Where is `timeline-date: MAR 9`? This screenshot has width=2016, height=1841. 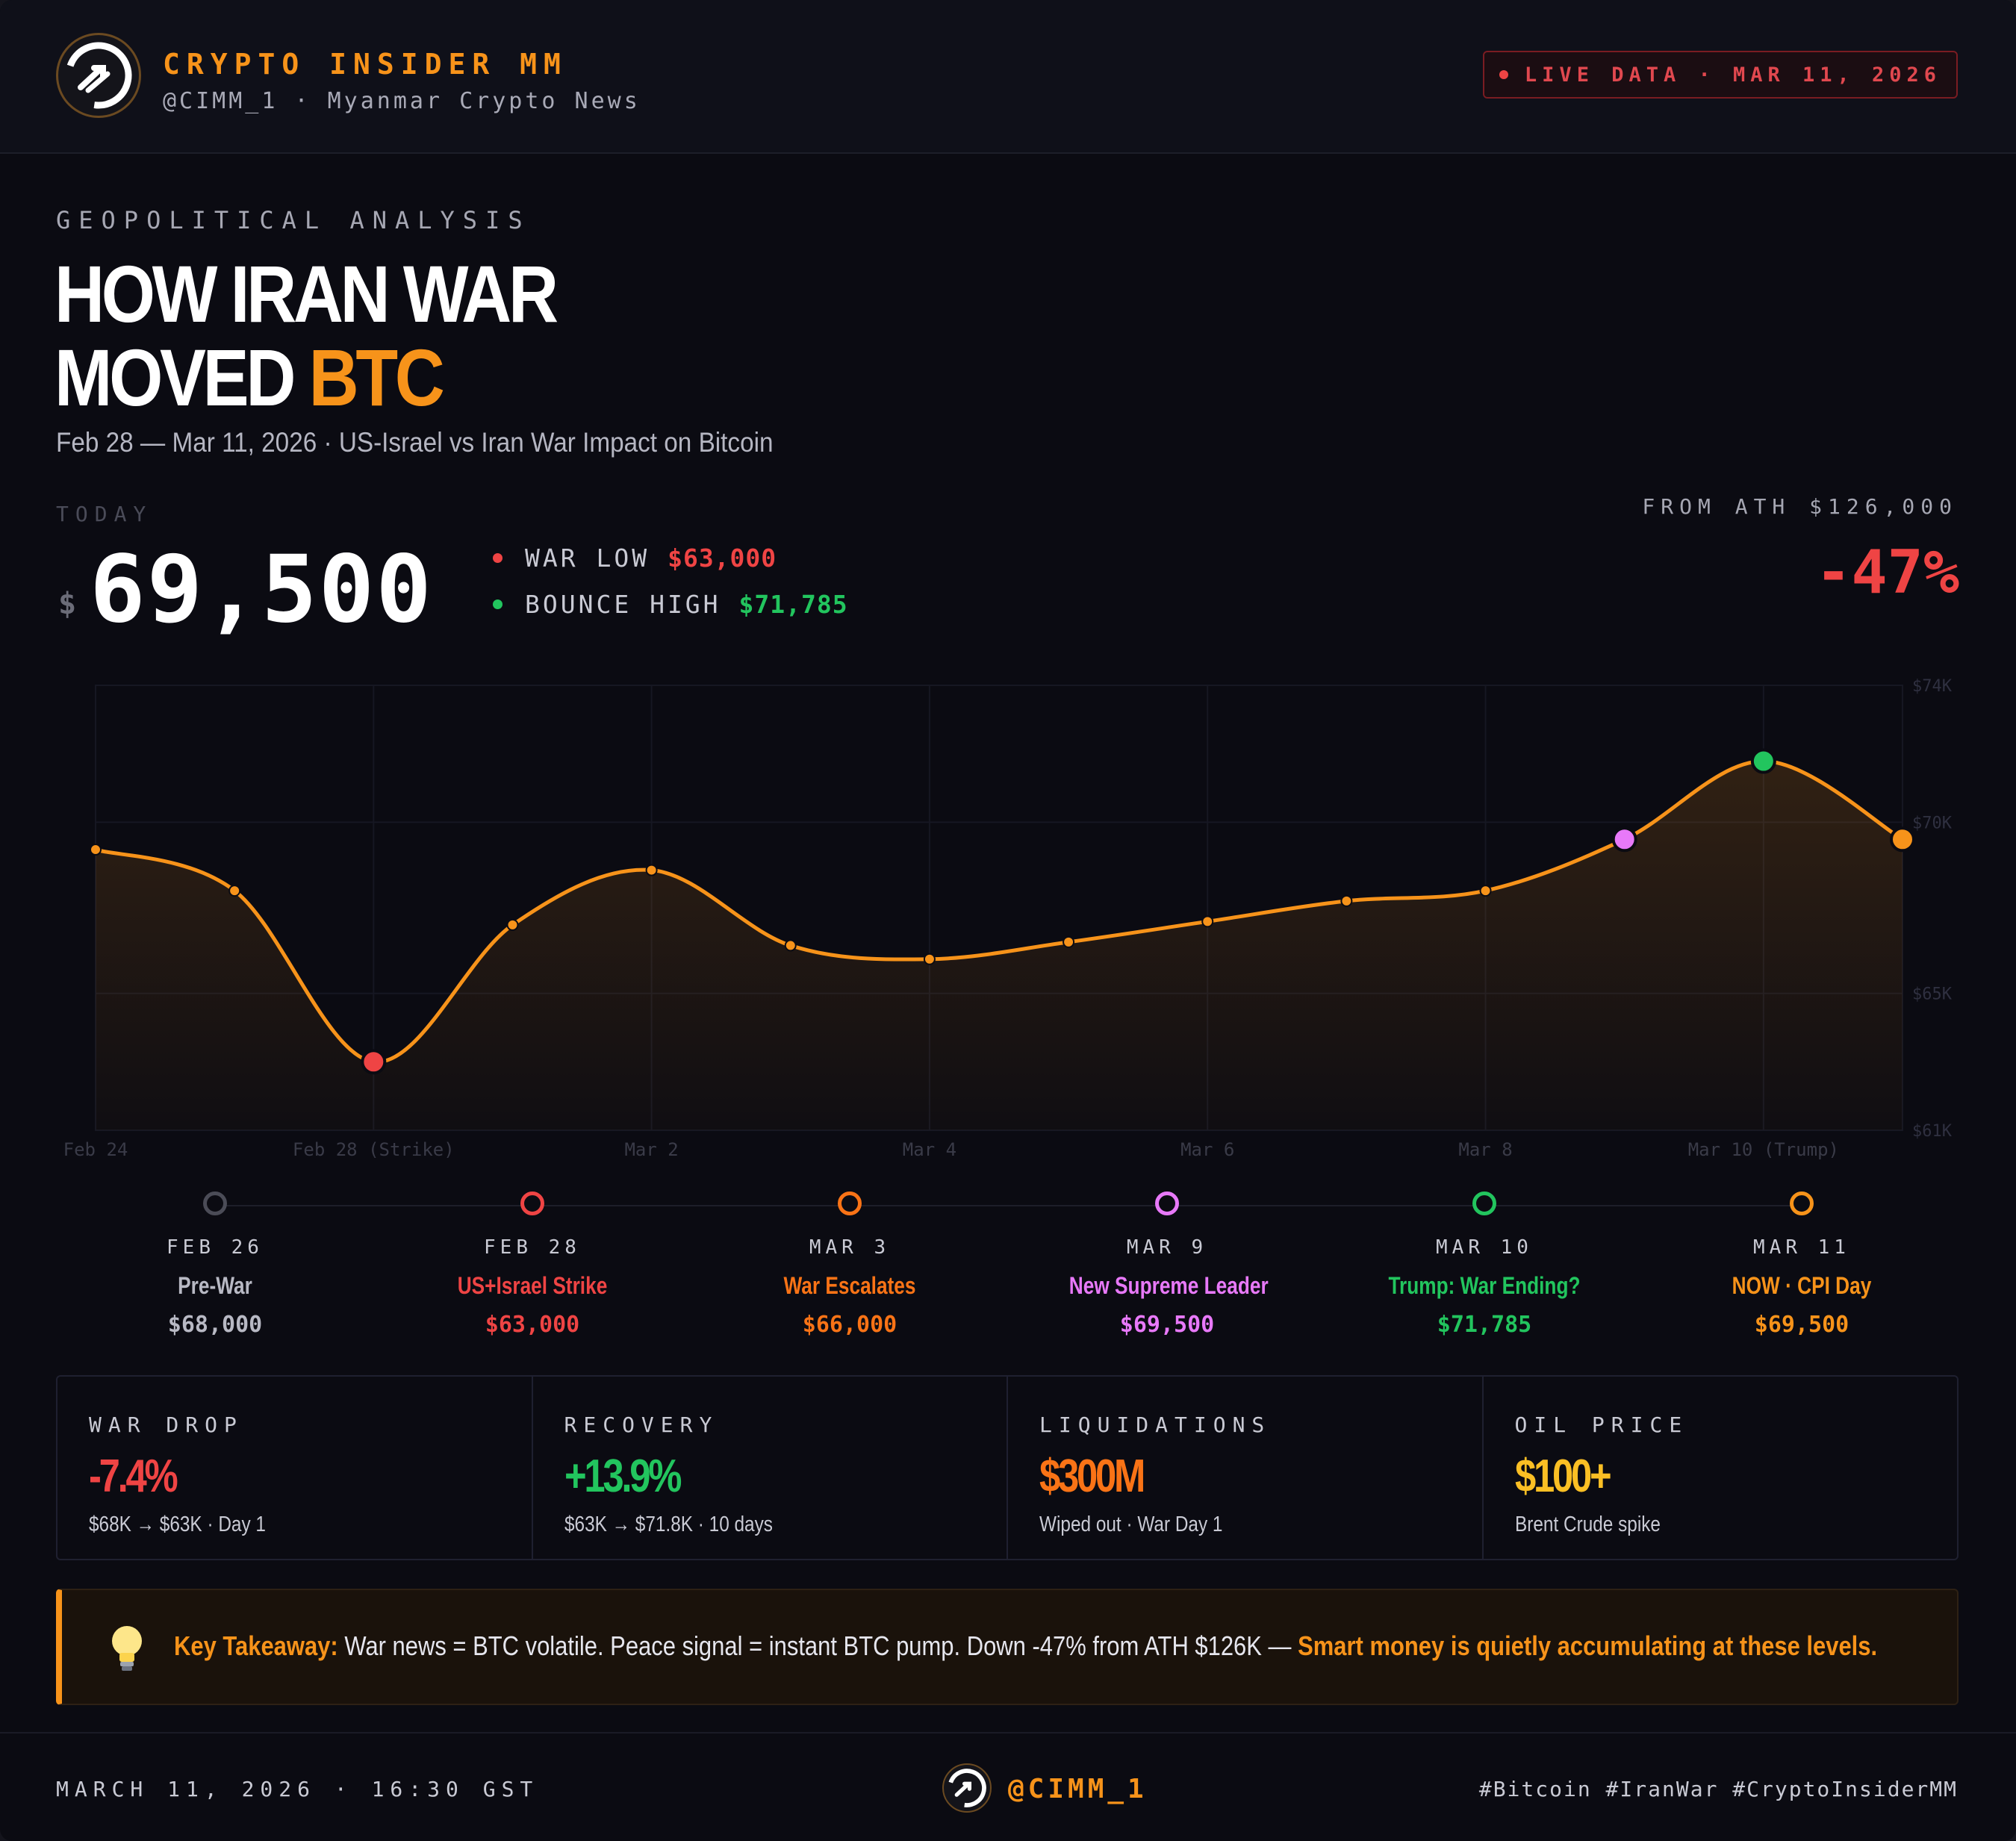
timeline-date: MAR 9 is located at coordinates (1167, 1247).